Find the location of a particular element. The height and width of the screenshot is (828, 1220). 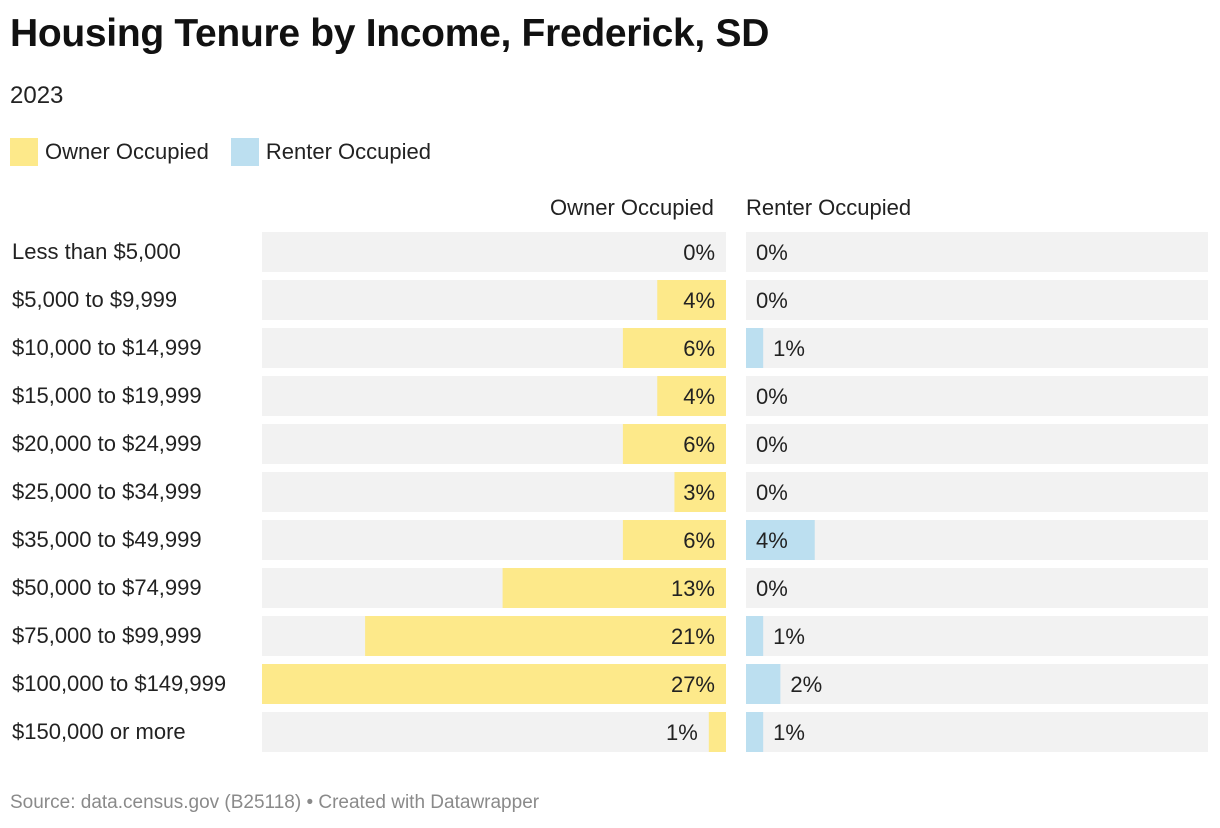

category-label: $75,000 to $99,999 is located at coordinates (107, 635).